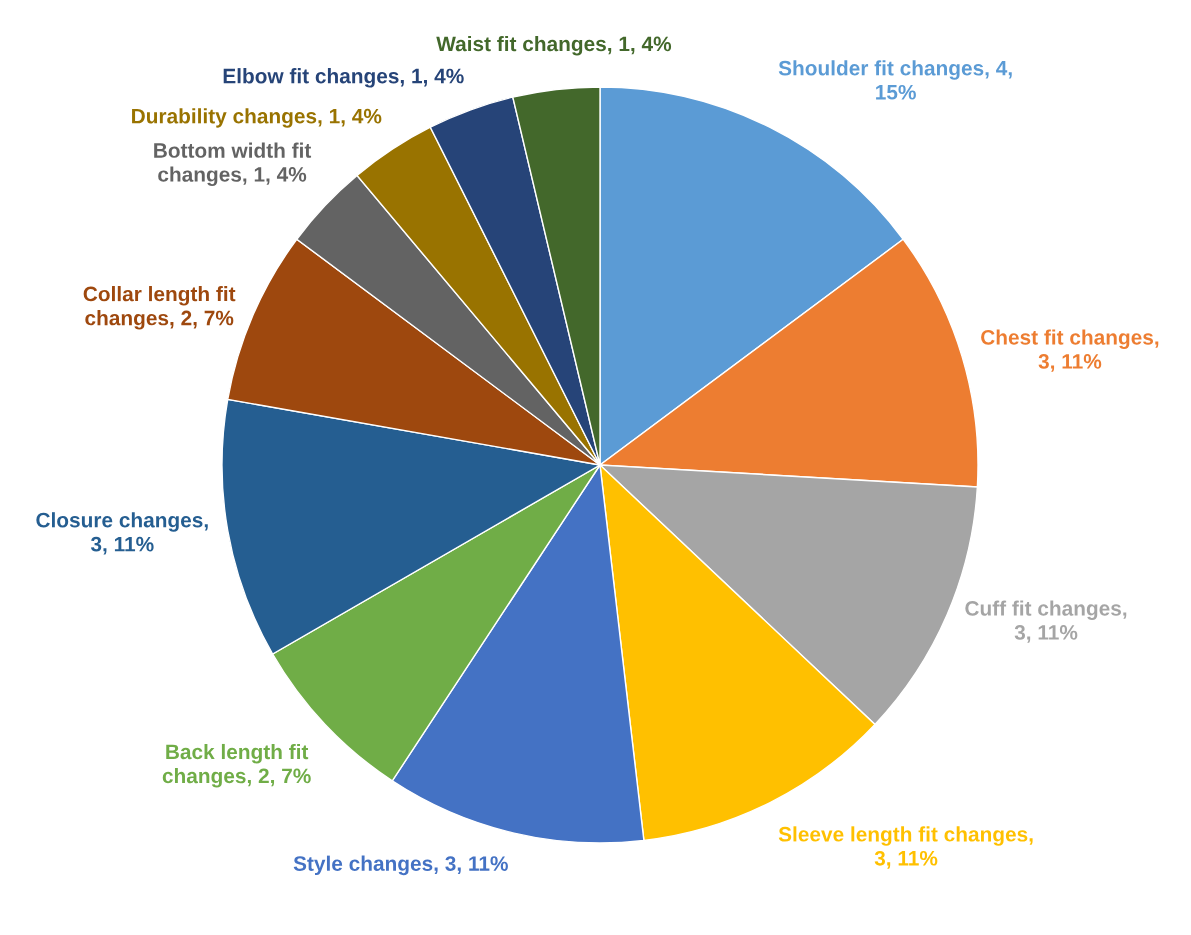 This screenshot has width=1191, height=935. Describe the element at coordinates (343, 78) in the screenshot. I see `slice-label: Elbow fit changes, 1, 4%` at that location.